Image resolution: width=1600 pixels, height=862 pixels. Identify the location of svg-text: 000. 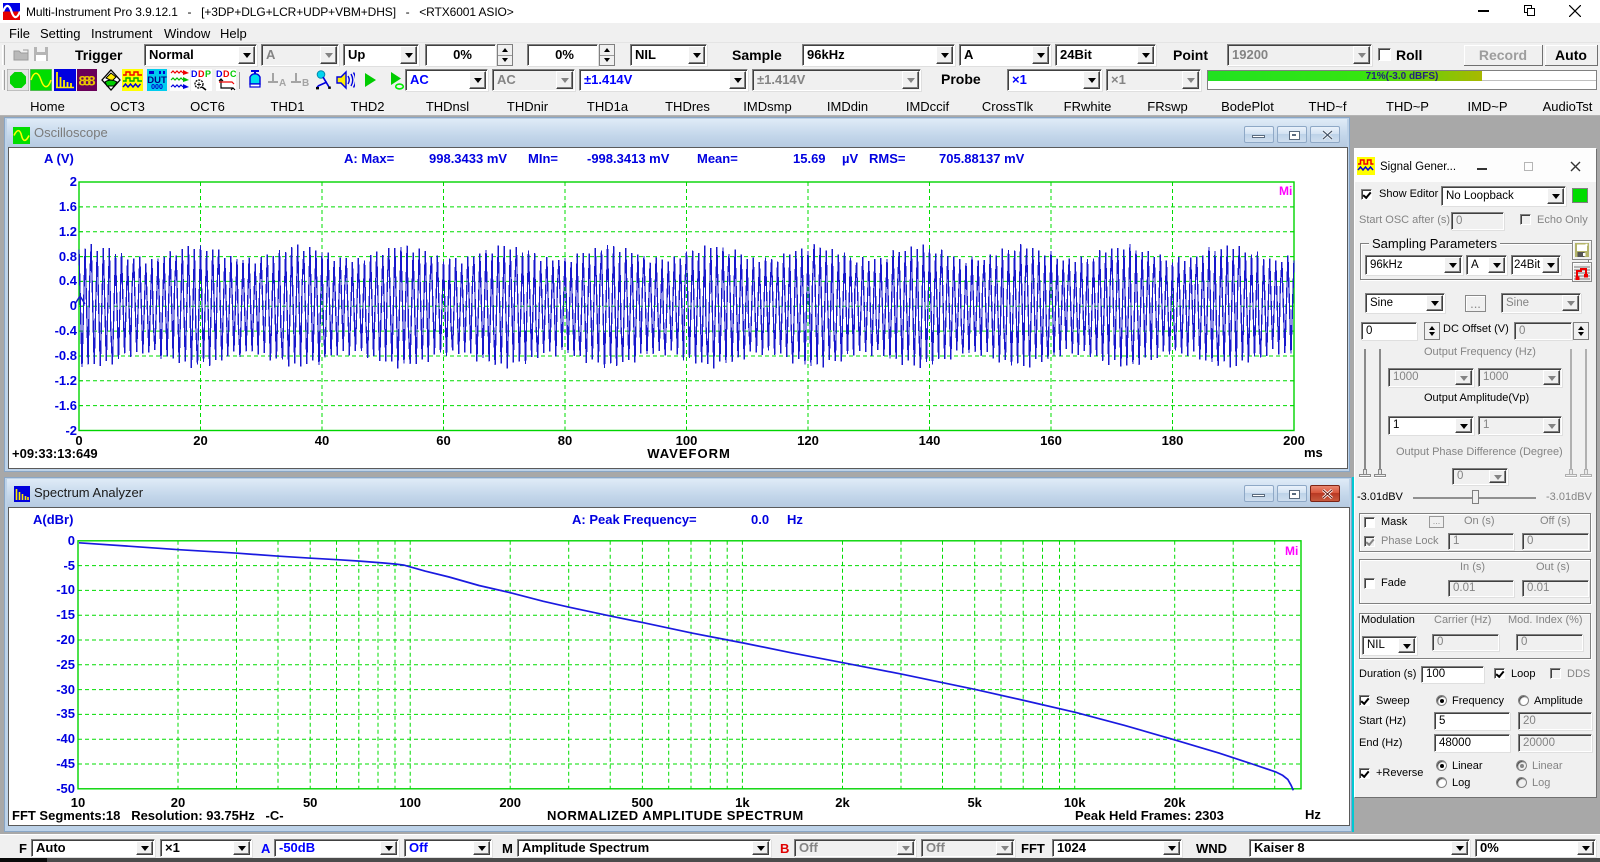
(157, 87).